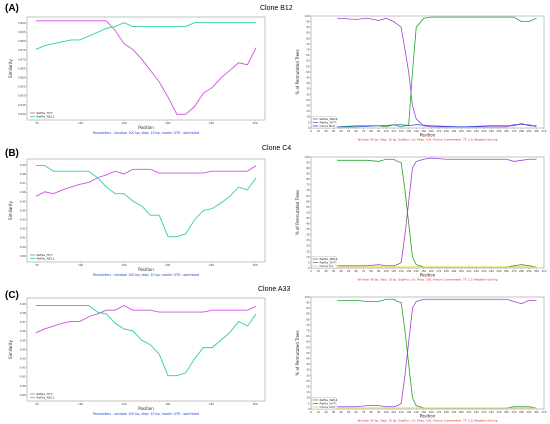  Describe the element at coordinates (308, 353) in the screenshot. I see `y-tick-label: 50` at that location.